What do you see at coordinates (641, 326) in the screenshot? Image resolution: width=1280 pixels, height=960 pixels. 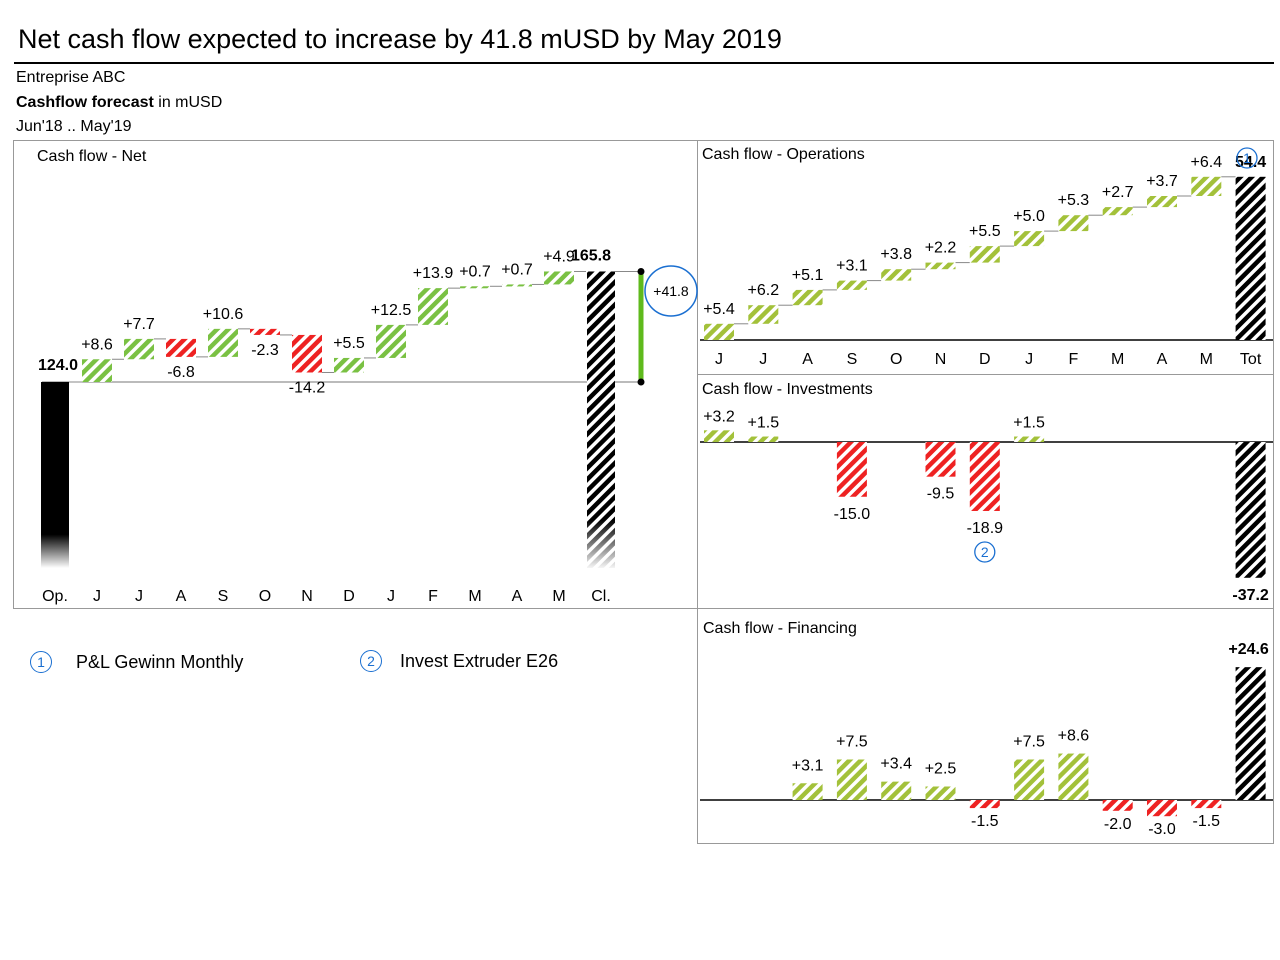 I see `net-delta-bar` at bounding box center [641, 326].